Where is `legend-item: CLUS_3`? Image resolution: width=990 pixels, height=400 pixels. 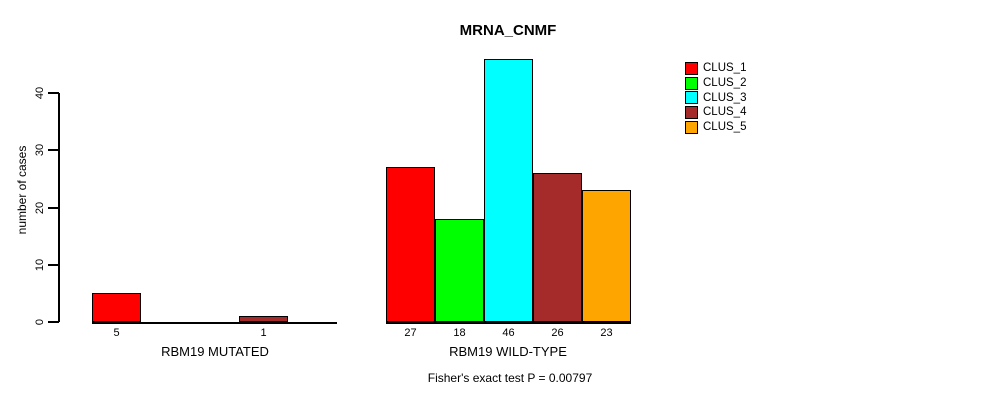 legend-item: CLUS_3 is located at coordinates (715, 97).